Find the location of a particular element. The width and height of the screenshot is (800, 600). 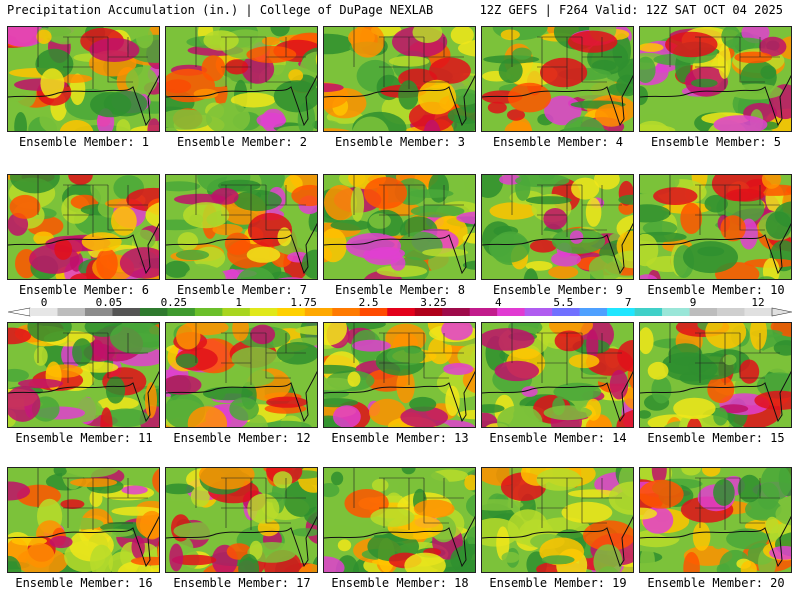

ensemble-member-label: Ensemble Member: 4 is located at coordinates (558, 142).